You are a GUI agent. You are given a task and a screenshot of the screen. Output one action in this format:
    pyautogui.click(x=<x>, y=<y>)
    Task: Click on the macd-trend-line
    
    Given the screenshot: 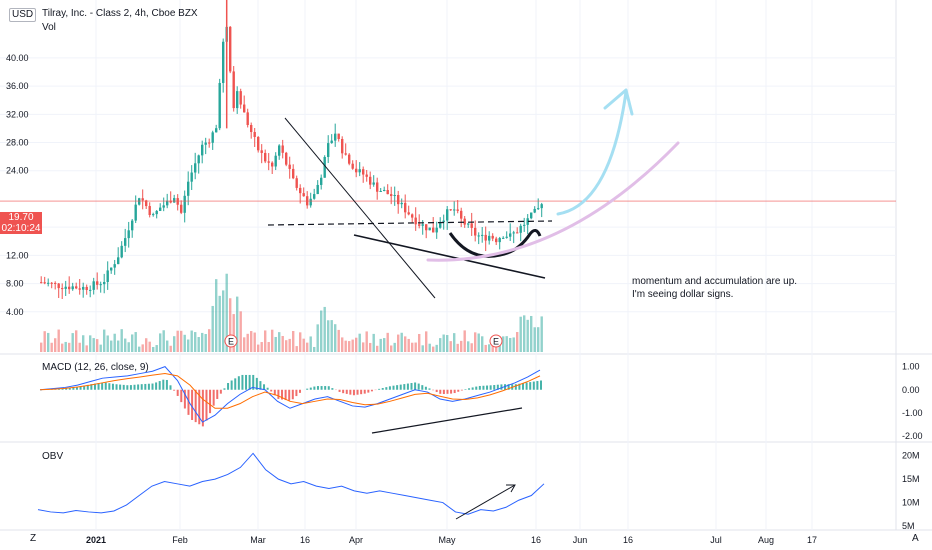 What is the action you would take?
    pyautogui.click(x=447, y=420)
    